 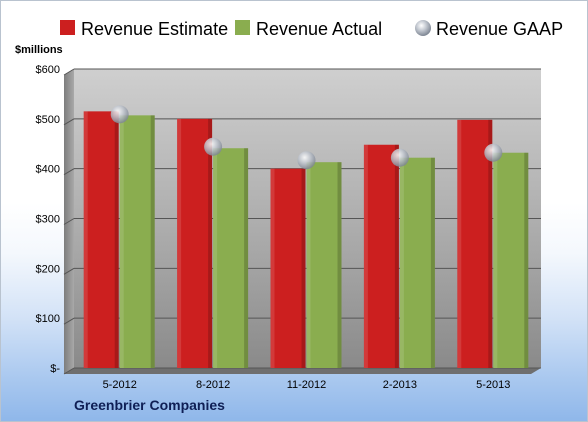 What do you see at coordinates (120, 385) in the screenshot?
I see `x-tick-label: 5-2012` at bounding box center [120, 385].